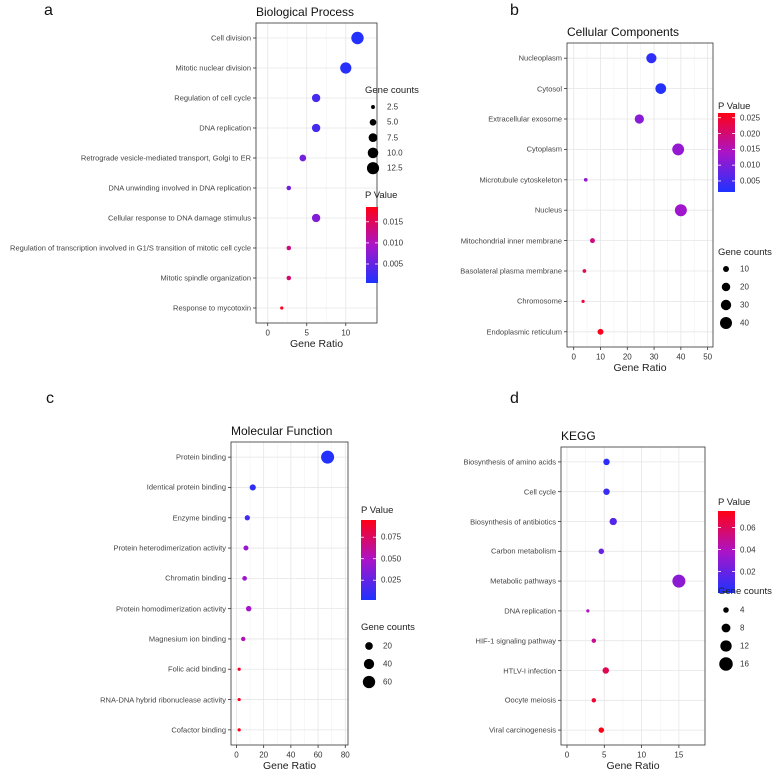 This screenshot has width=778, height=773. Describe the element at coordinates (391, 537) in the screenshot. I see `color-legend-label: 0.075` at that location.